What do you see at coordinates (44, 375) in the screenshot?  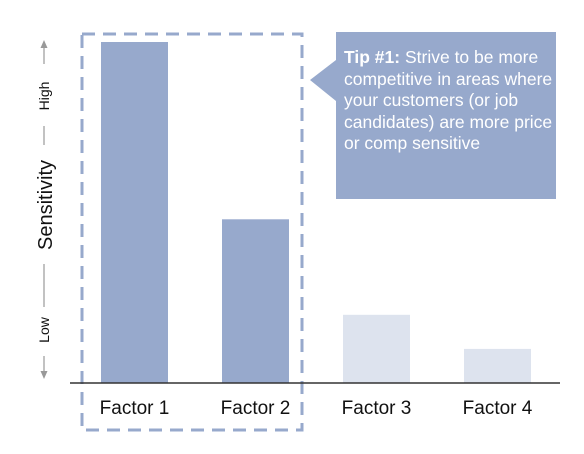 I see `y-axis-arrow-down-head` at bounding box center [44, 375].